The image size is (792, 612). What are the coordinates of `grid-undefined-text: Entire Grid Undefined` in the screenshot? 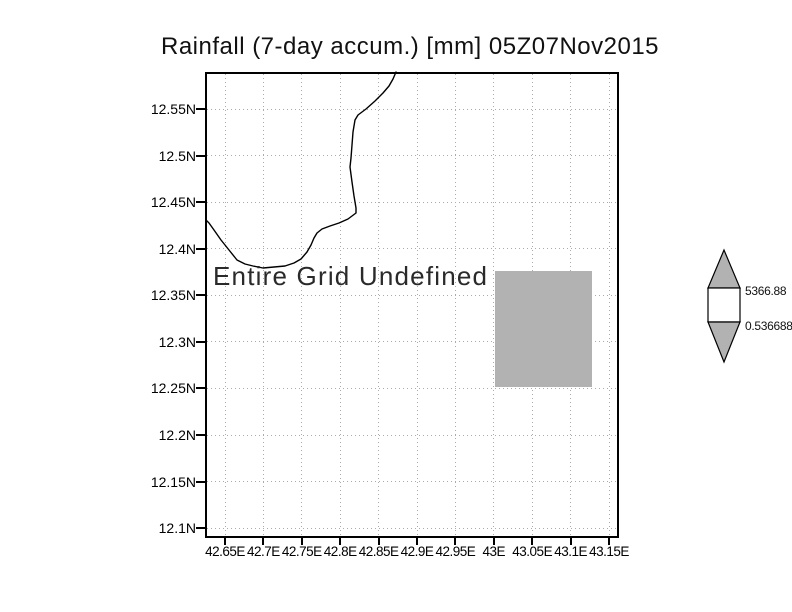 It's located at (351, 276).